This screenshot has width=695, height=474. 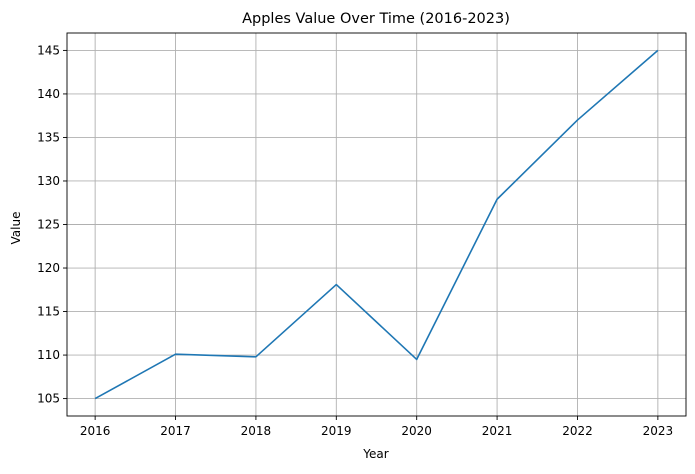 What do you see at coordinates (376, 19) in the screenshot?
I see `chart-title: Apples Value Over Time (2016-2023)` at bounding box center [376, 19].